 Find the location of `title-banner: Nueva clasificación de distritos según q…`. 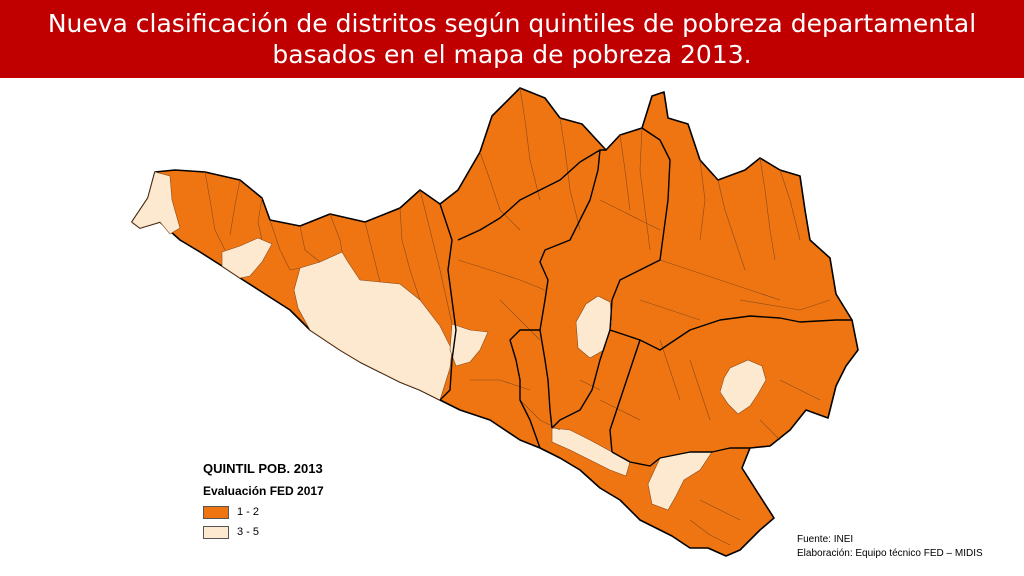

title-banner: Nueva clasificación de distritos según q… is located at coordinates (512, 39).